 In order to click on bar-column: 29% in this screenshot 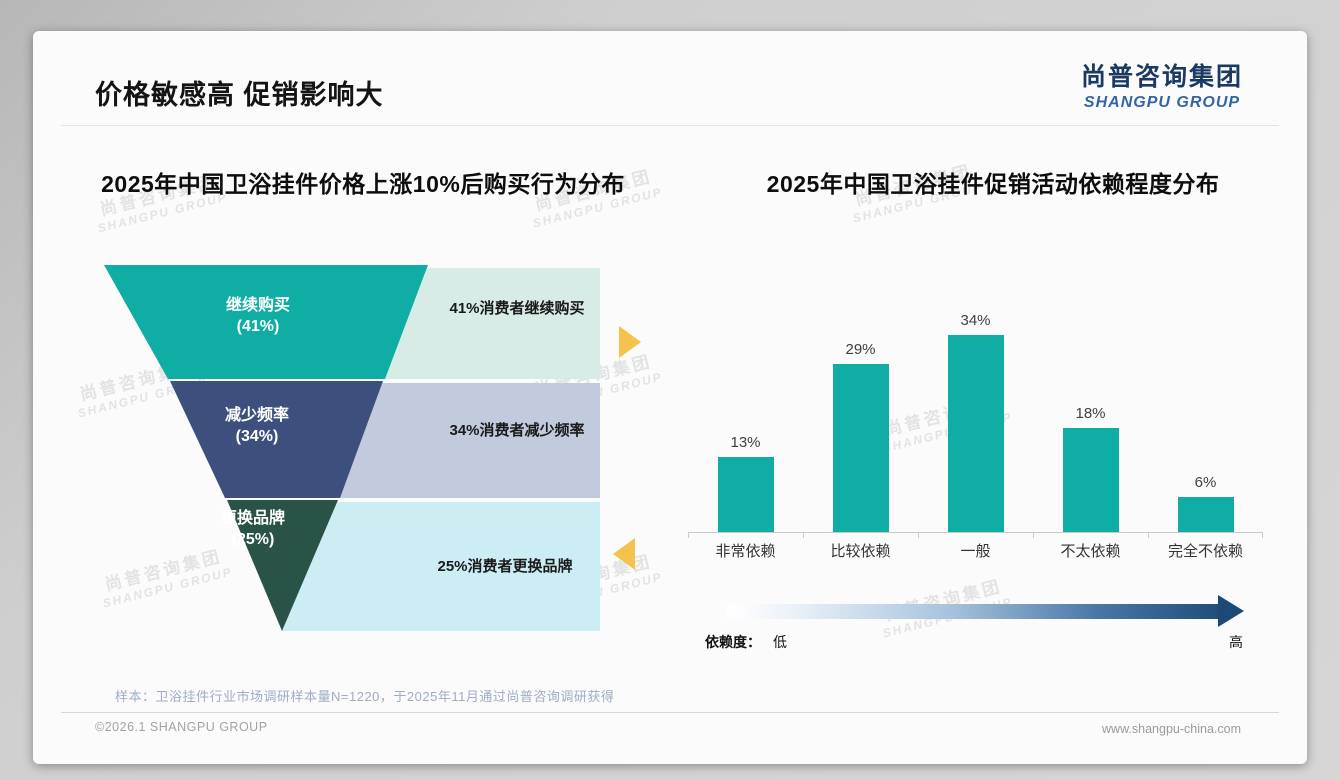, I will do `click(860, 436)`.